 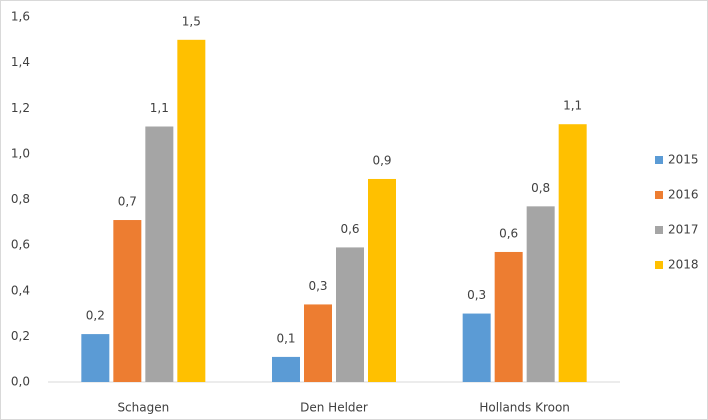 What do you see at coordinates (95, 316) in the screenshot?
I see `data-label: 0,2` at bounding box center [95, 316].